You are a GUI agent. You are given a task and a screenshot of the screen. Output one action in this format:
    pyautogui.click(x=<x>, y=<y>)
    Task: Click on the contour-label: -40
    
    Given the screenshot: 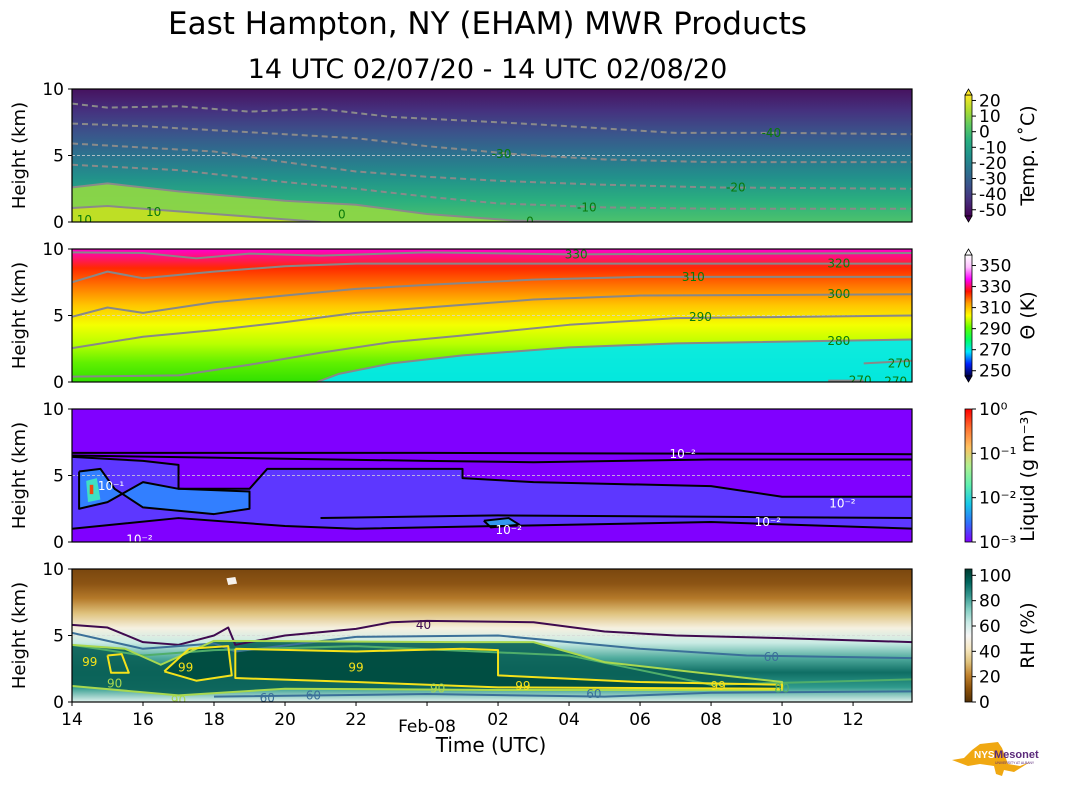 What is the action you would take?
    pyautogui.click(x=772, y=133)
    